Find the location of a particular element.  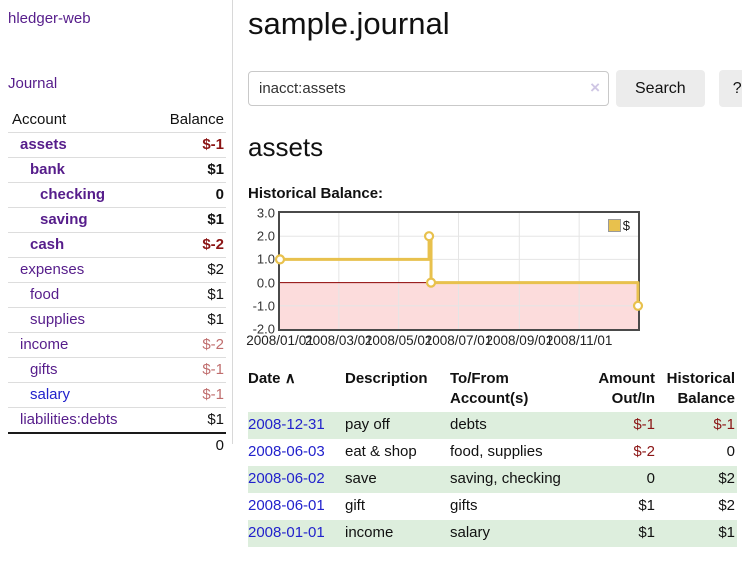

sidebar-item-journal: Journal is located at coordinates (33, 83).